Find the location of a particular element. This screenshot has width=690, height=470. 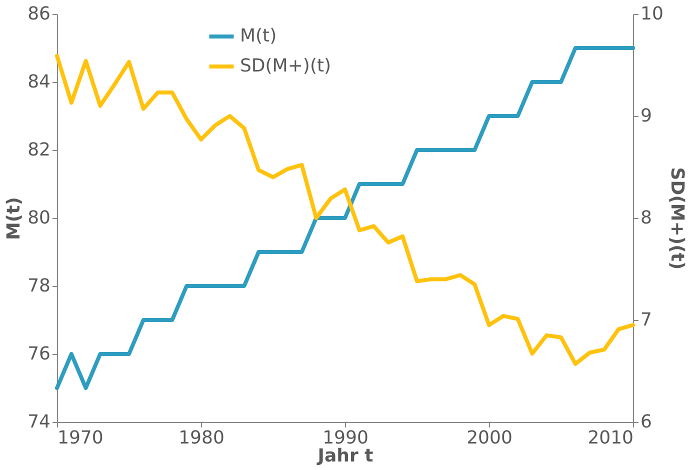

y2-tick-label: 8 is located at coordinates (646, 218).